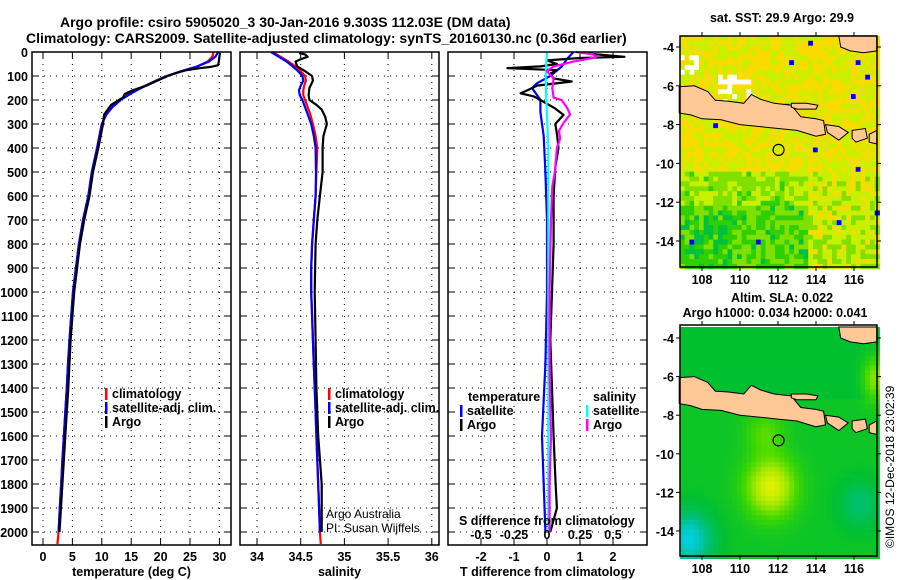 Image resolution: width=900 pixels, height=580 pixels. What do you see at coordinates (131, 557) in the screenshot?
I see `x-tick-label: 15` at bounding box center [131, 557].